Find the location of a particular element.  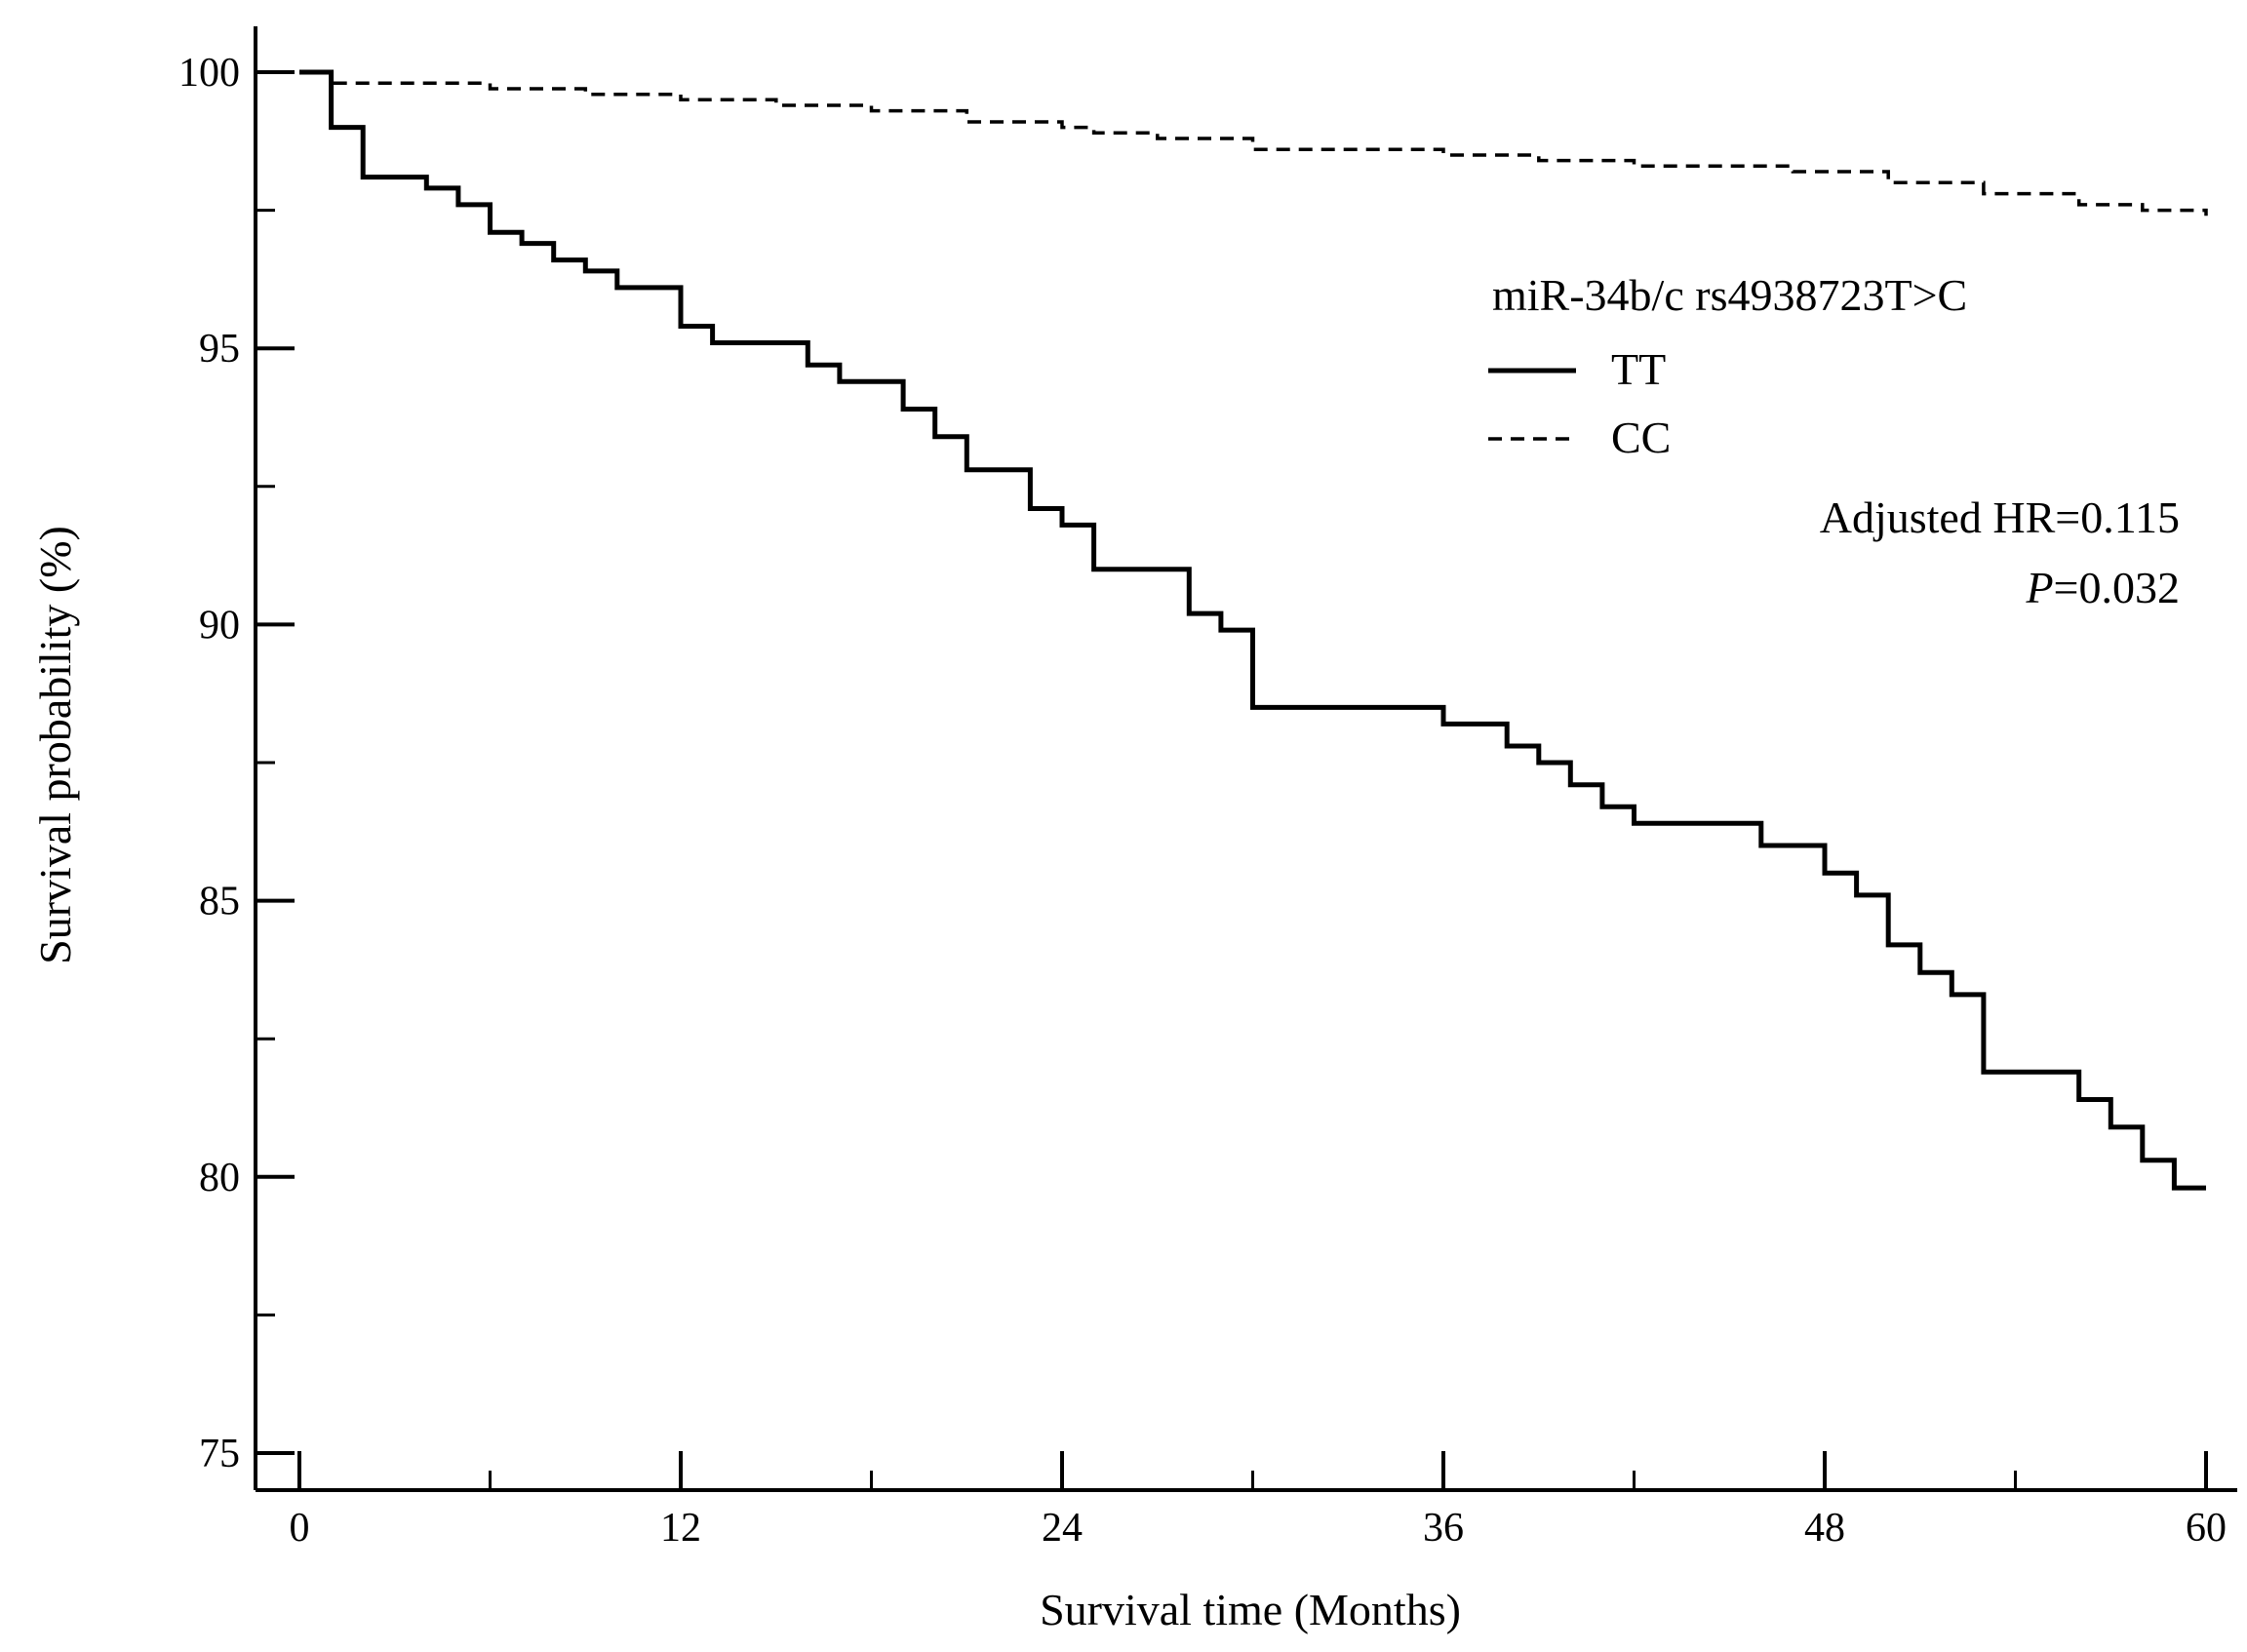

y-tick-label: 75 is located at coordinates (220, 1454).